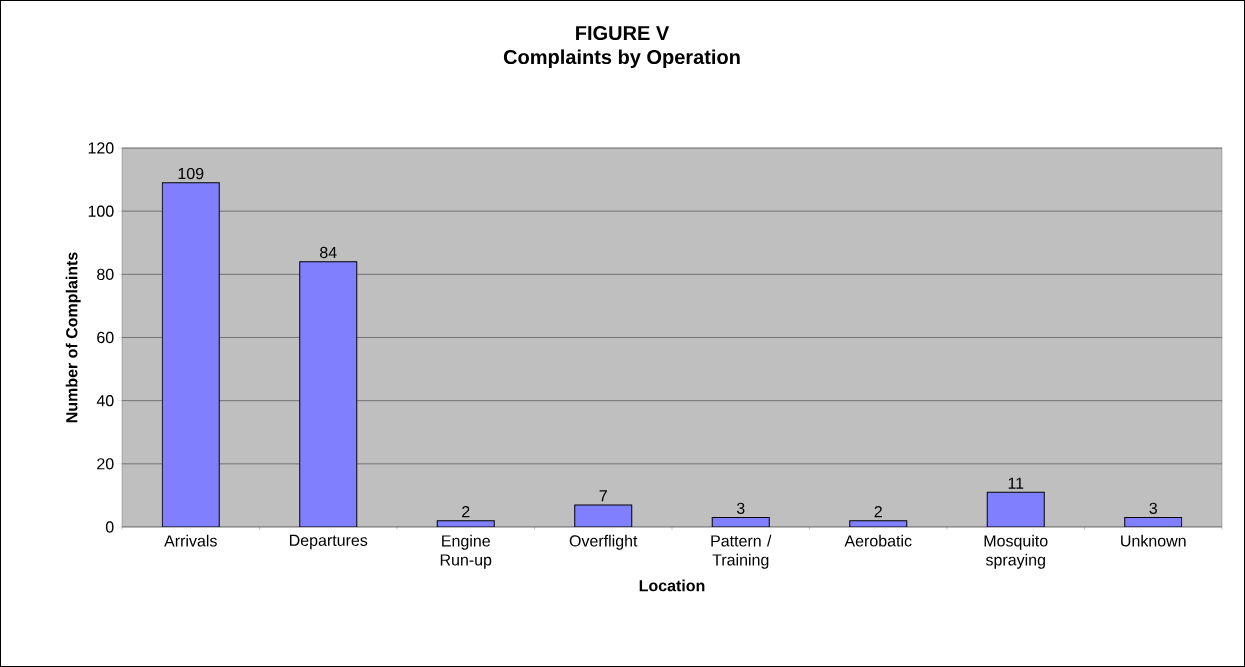  I want to click on x-axis-title: Location, so click(672, 585).